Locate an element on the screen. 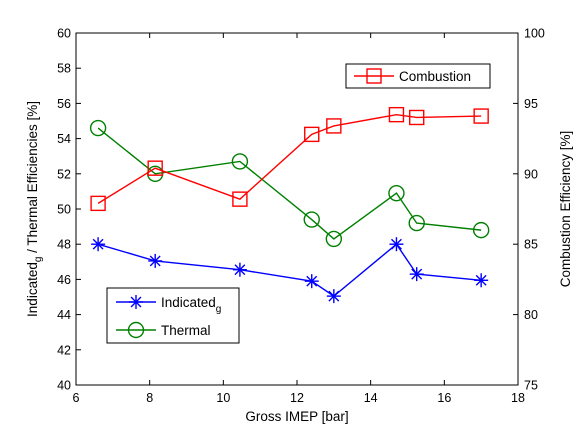 Image resolution: width=578 pixels, height=434 pixels. legend-indicated-label: Indicatedg is located at coordinates (191, 305).